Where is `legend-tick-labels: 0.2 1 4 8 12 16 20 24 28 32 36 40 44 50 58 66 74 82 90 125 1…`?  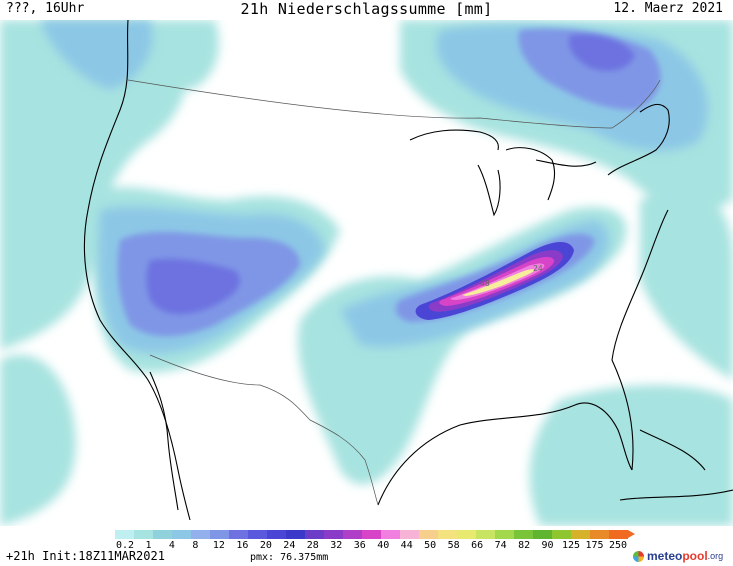
legend-tick-labels: 0.2 1 4 8 12 16 20 24 28 32 36 40 44 50 58 66 74 82 90 125 1… is located at coordinates (371, 546).